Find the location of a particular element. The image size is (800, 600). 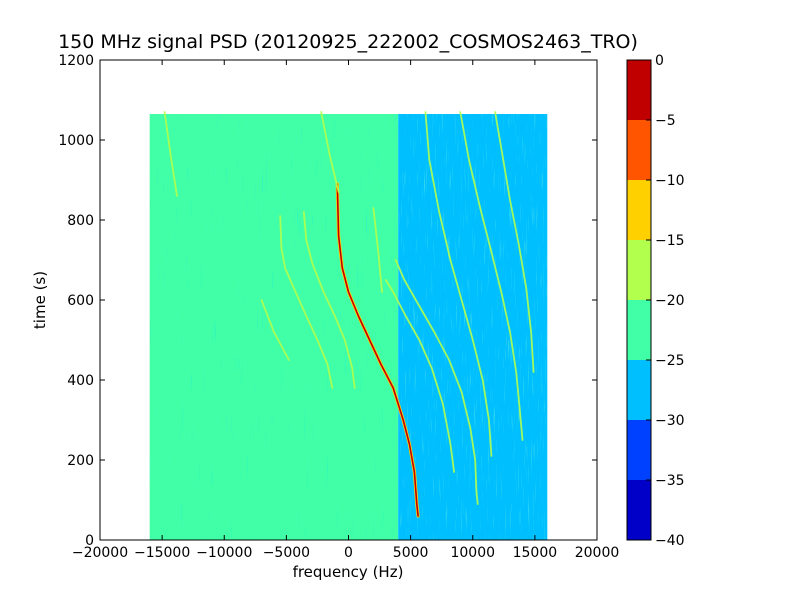

x-tick-label: 15000 is located at coordinates (535, 553).